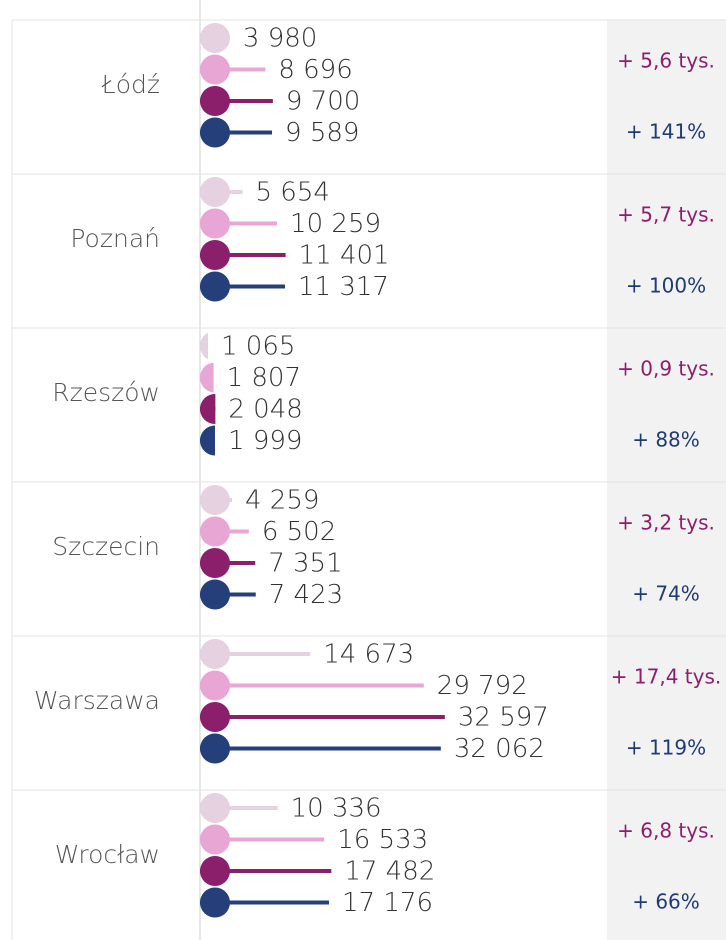 The image size is (726, 940). What do you see at coordinates (306, 595) in the screenshot?
I see `value-label: 7 423` at bounding box center [306, 595].